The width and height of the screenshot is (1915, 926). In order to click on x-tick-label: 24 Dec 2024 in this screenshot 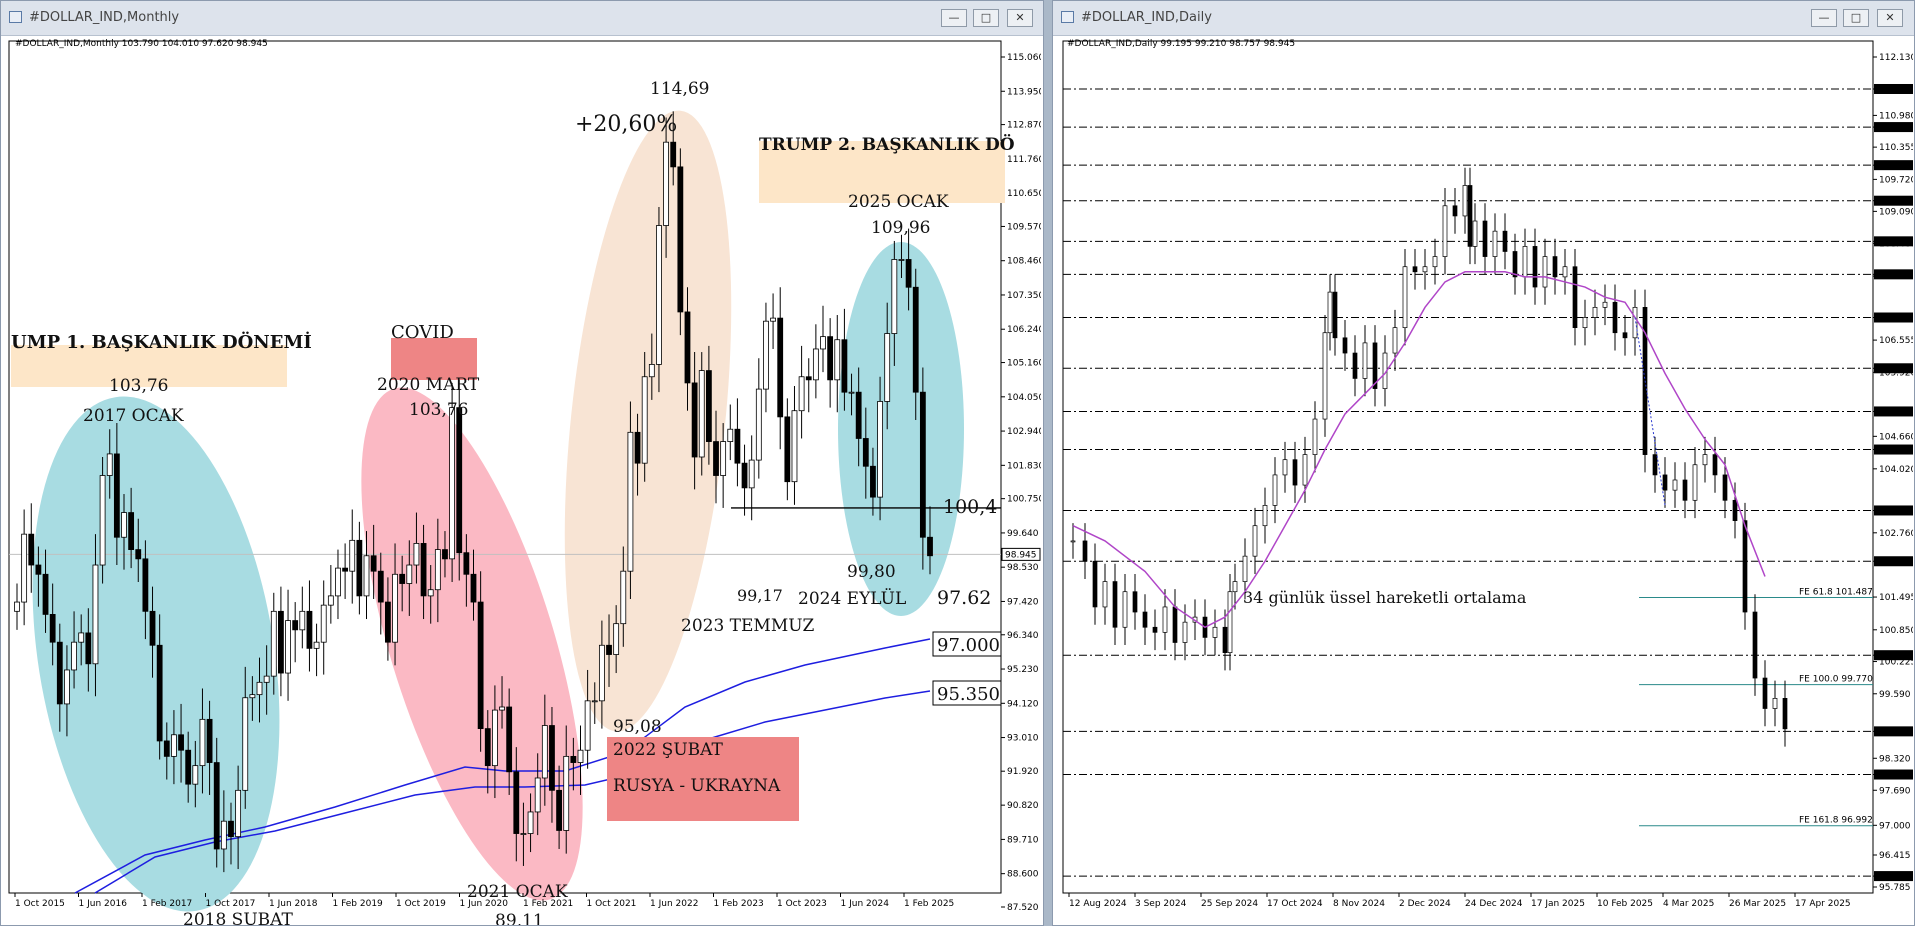, I will do `click(1494, 904)`.